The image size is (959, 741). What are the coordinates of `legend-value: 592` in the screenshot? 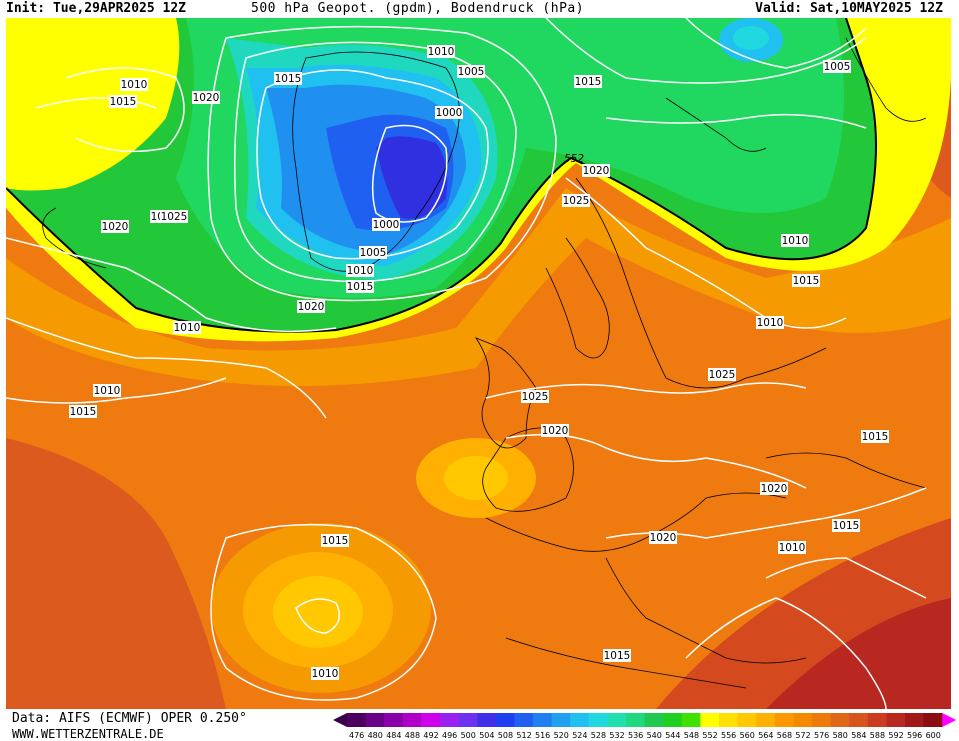 It's located at (895, 735).